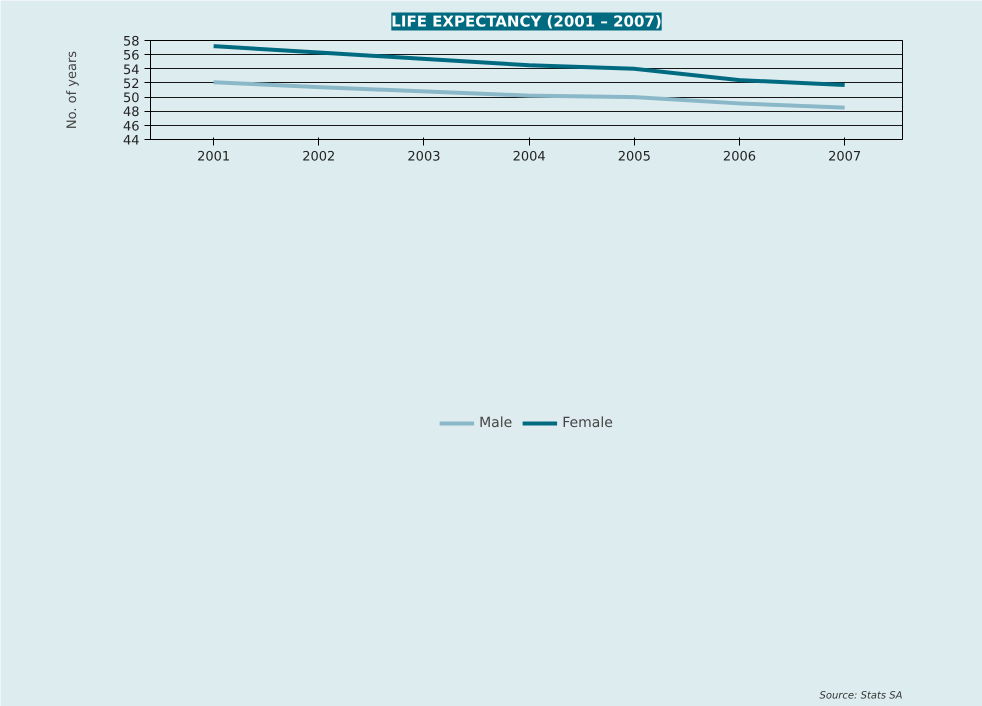  I want to click on x-tick-label: 2001, so click(213, 157).